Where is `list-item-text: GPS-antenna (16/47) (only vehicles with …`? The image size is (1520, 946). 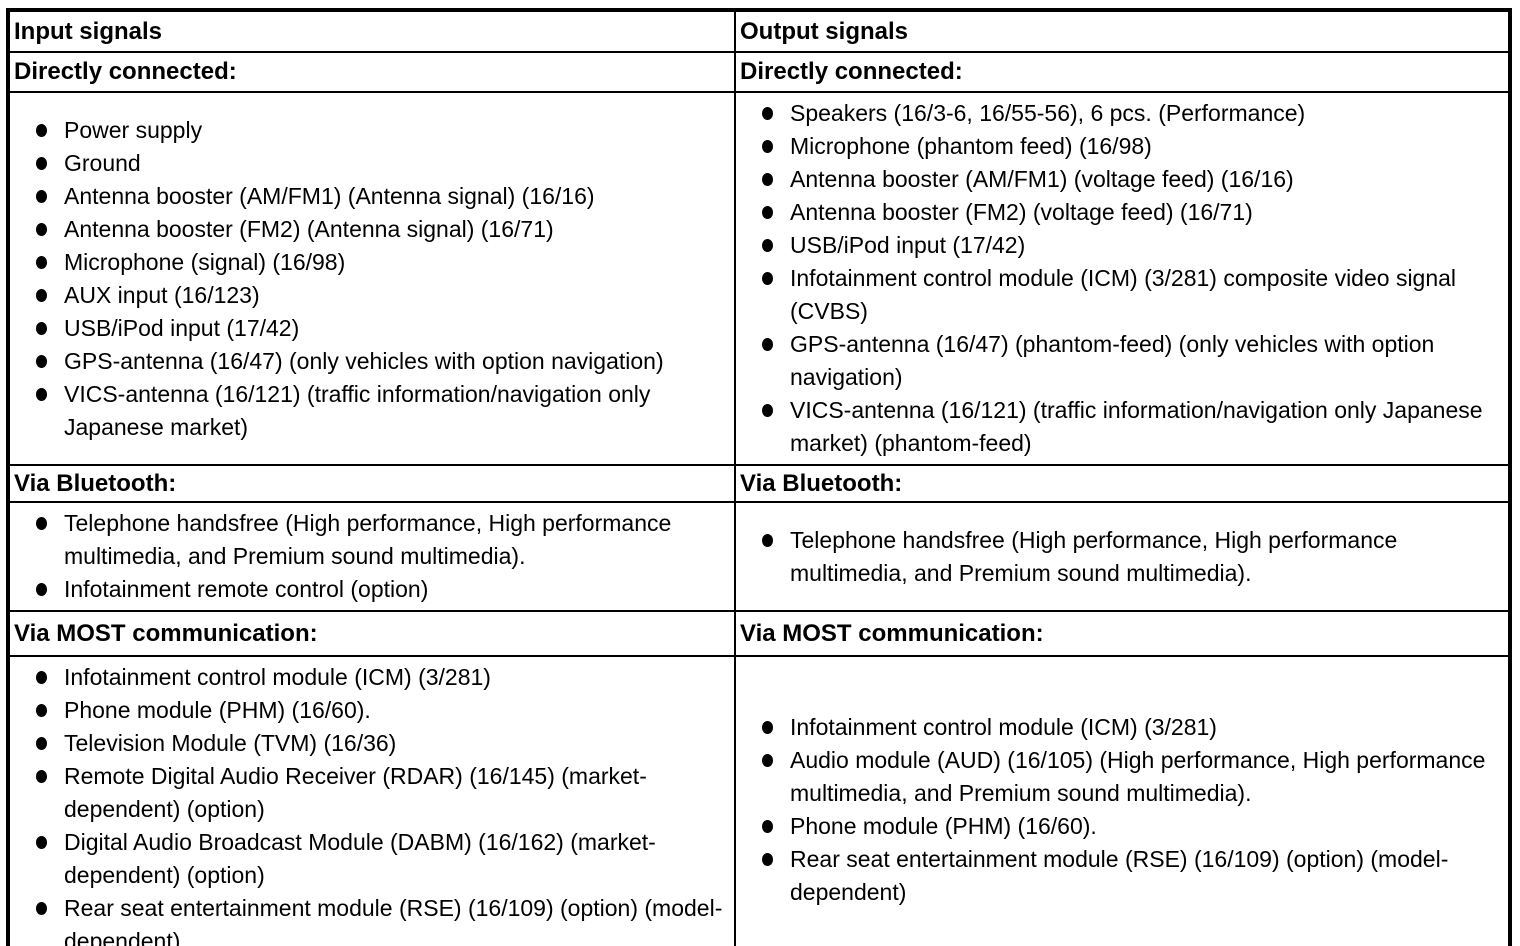 list-item-text: GPS-antenna (16/47) (only vehicles with … is located at coordinates (364, 360).